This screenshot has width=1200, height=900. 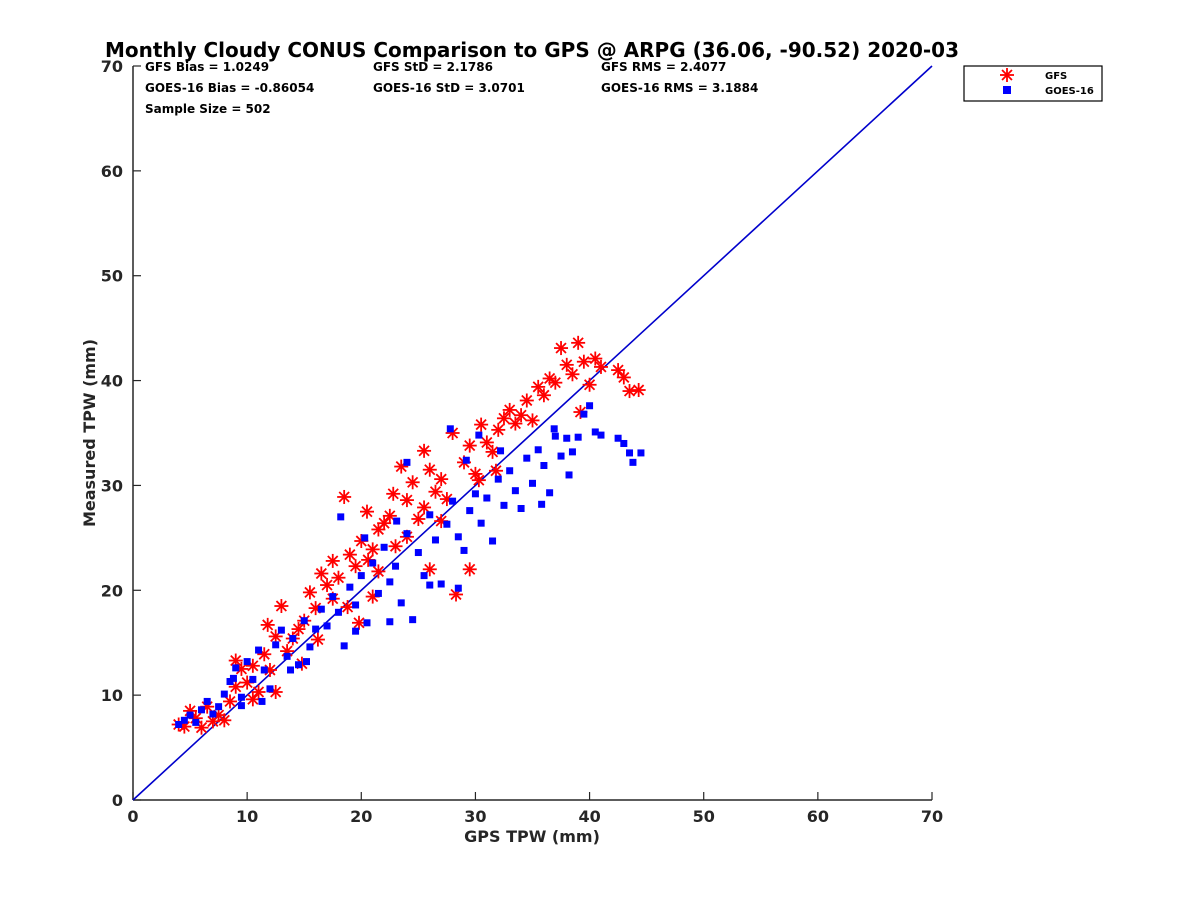 What do you see at coordinates (932, 816) in the screenshot?
I see `x-tick-label: 70` at bounding box center [932, 816].